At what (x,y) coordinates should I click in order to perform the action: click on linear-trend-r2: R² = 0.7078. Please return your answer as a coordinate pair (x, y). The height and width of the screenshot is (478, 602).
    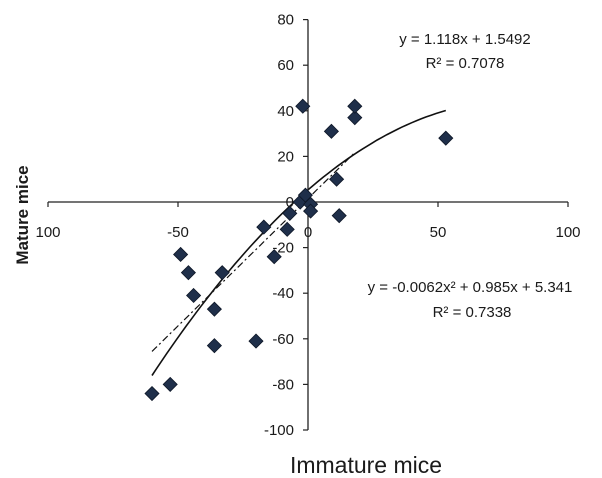
    Looking at the image, I should click on (465, 63).